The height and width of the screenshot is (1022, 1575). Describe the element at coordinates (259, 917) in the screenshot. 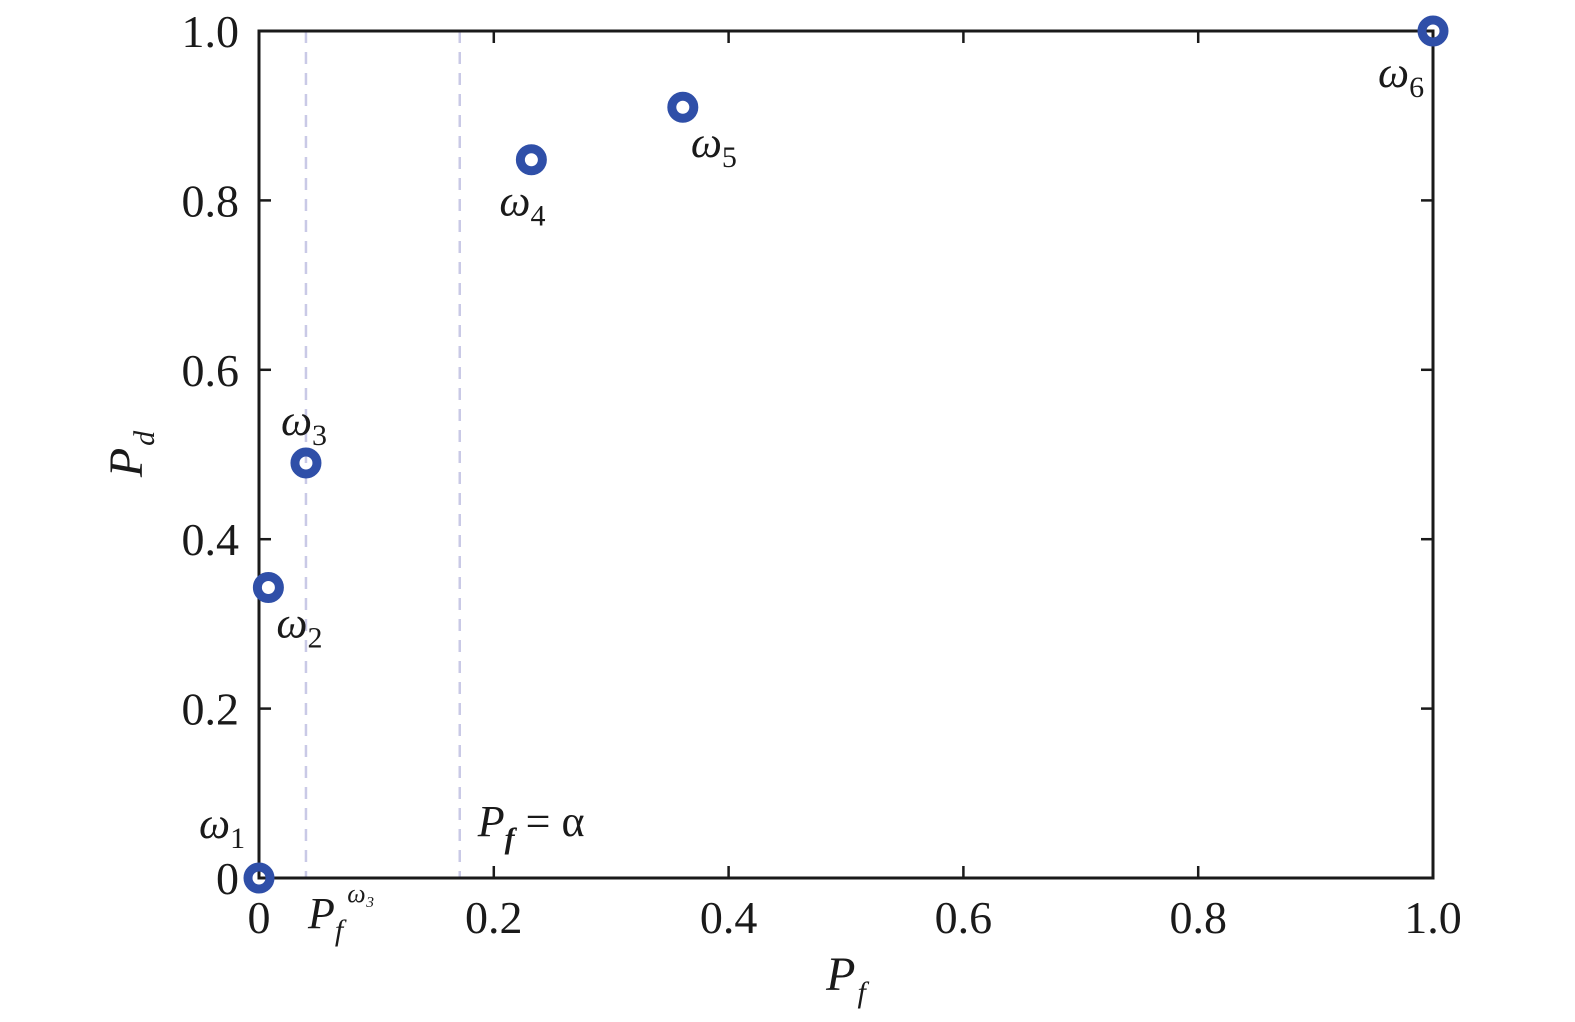

I see `x-tick-label: 0` at that location.